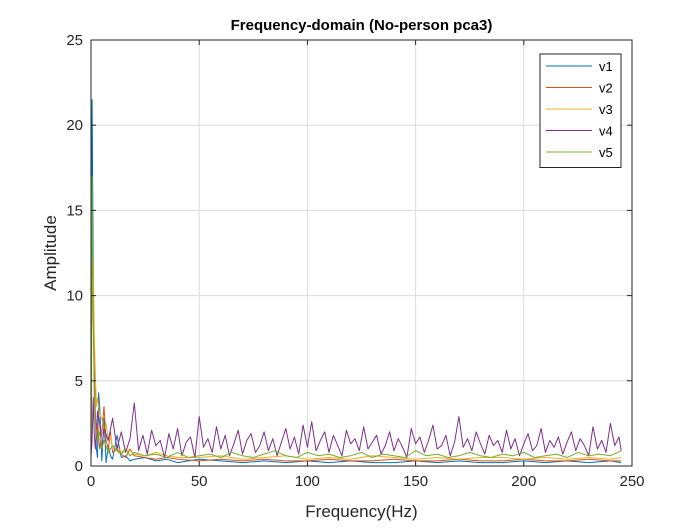  I want to click on legend-label-v1: v1, so click(606, 66).